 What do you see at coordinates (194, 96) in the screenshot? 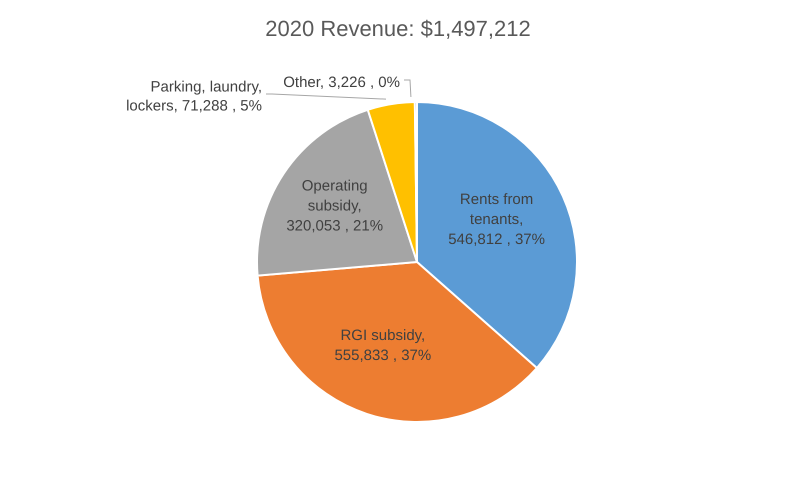
I see `slice-label: Parking, laundry, lockers, 71,288 , 5%` at bounding box center [194, 96].